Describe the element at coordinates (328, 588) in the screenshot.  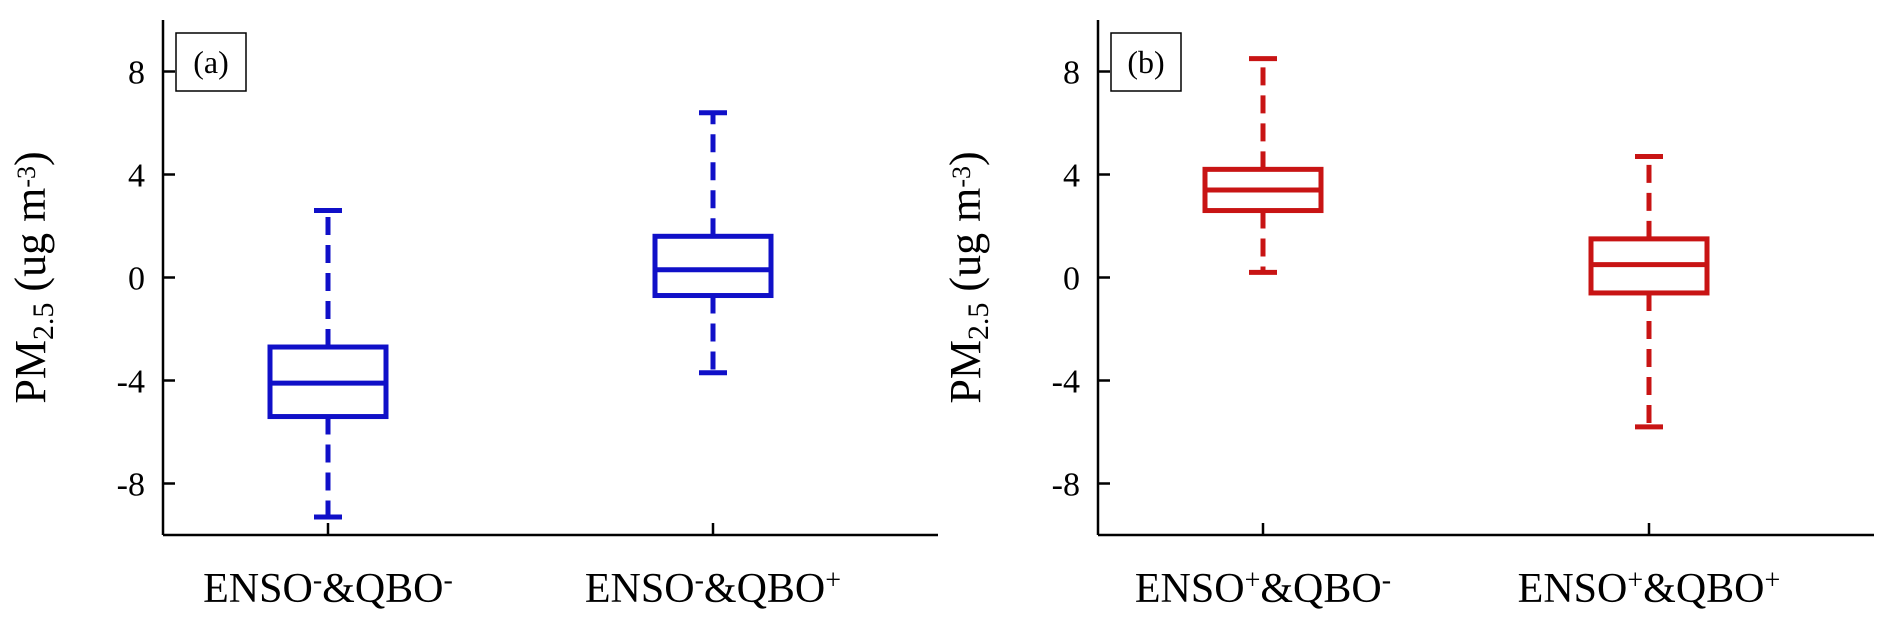
I see `category-label: ENSO-&QBO-` at that location.